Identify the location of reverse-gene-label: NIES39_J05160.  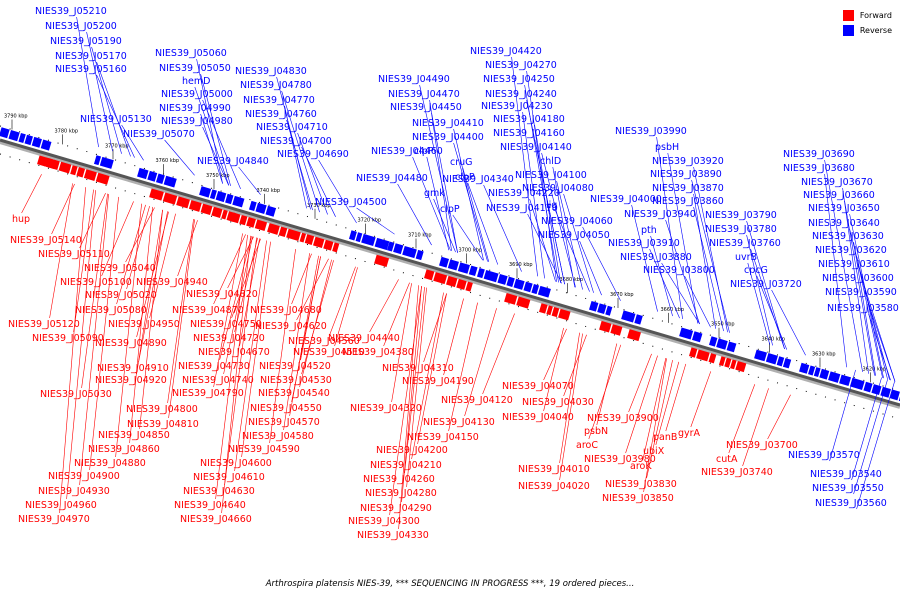
(91, 69).